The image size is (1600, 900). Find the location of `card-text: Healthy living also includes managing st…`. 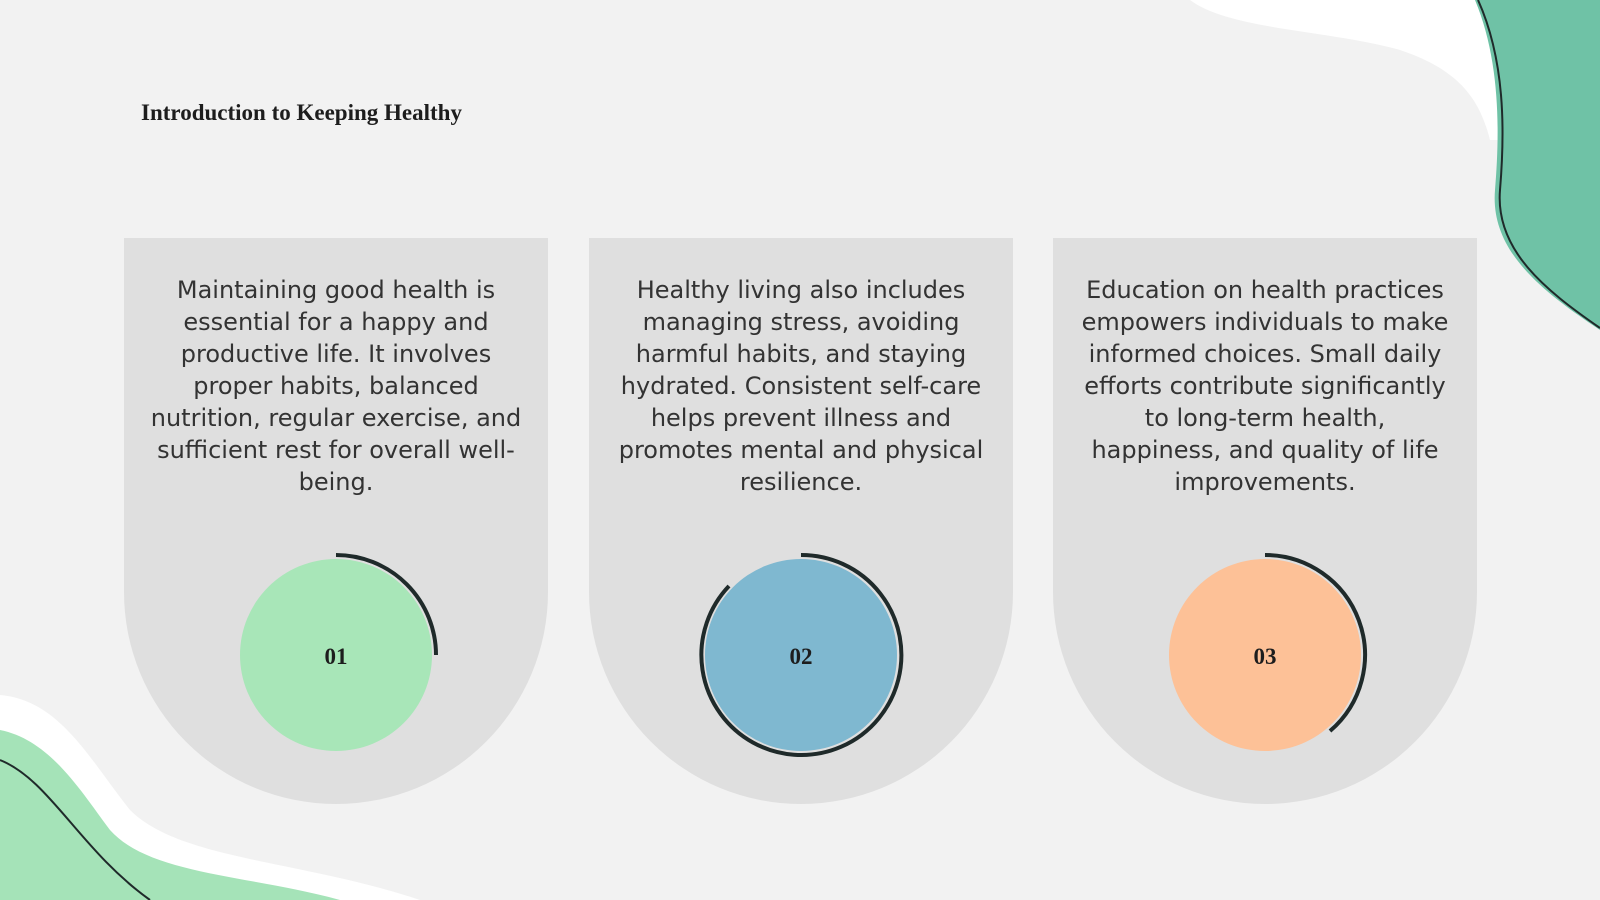

card-text: Healthy living also includes managing st… is located at coordinates (801, 386).